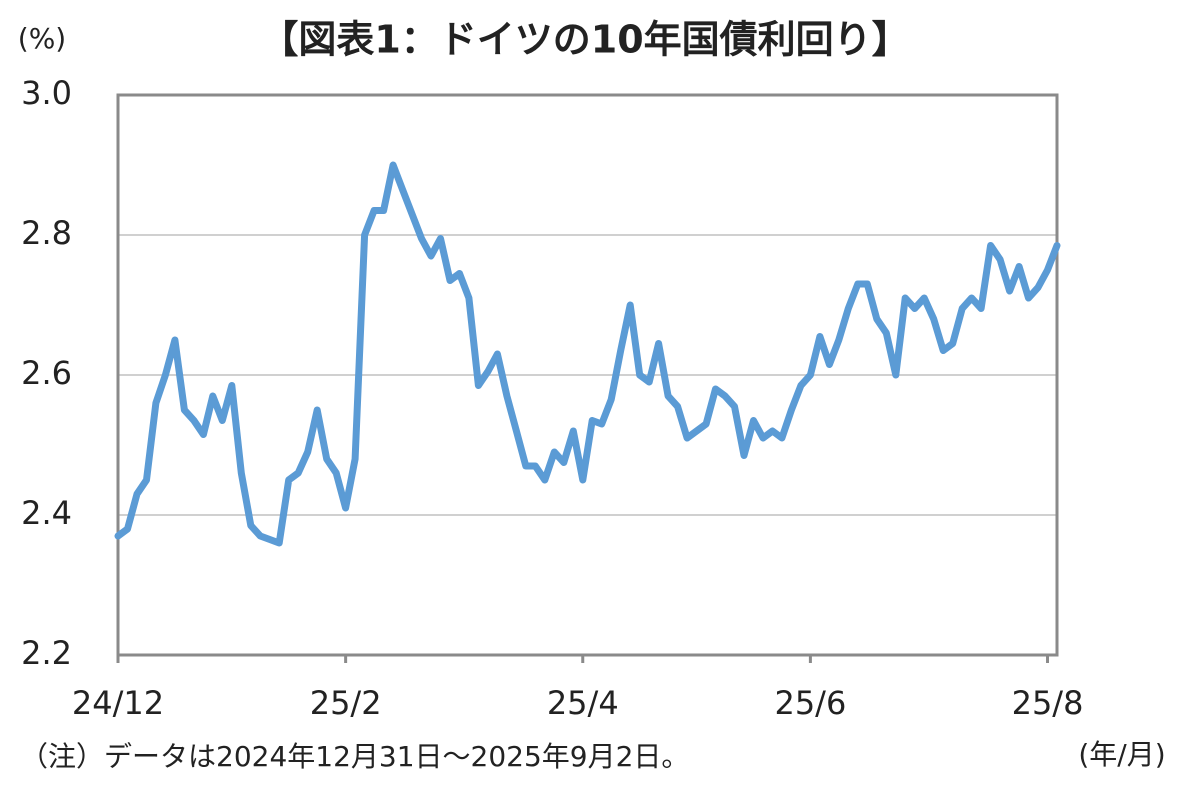  Describe the element at coordinates (1048, 703) in the screenshot. I see `x-tick-label: 25/8` at that location.